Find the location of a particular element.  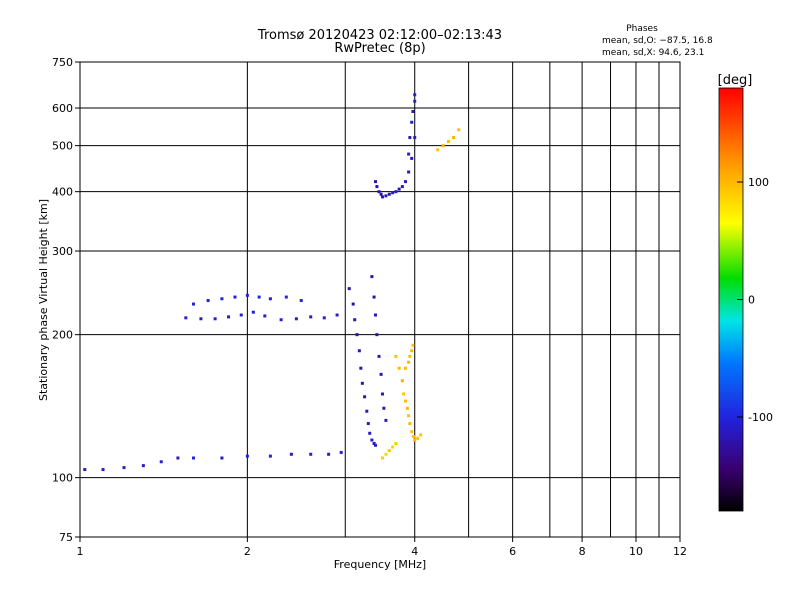

y-axis-label: Stationary phase Virtual Height [km] is located at coordinates (43, 300).